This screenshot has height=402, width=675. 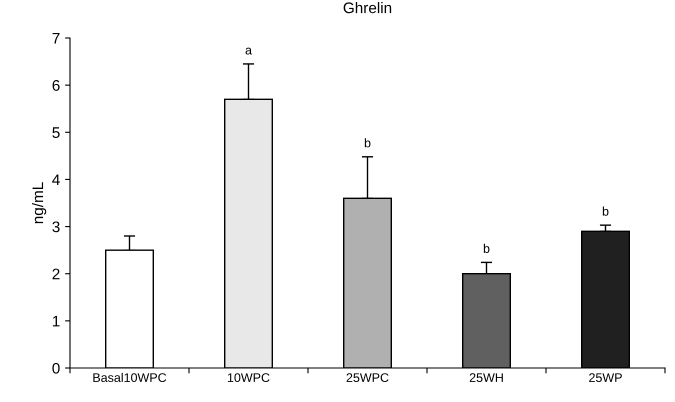 I want to click on y-tick-label: 3, so click(x=56, y=226).